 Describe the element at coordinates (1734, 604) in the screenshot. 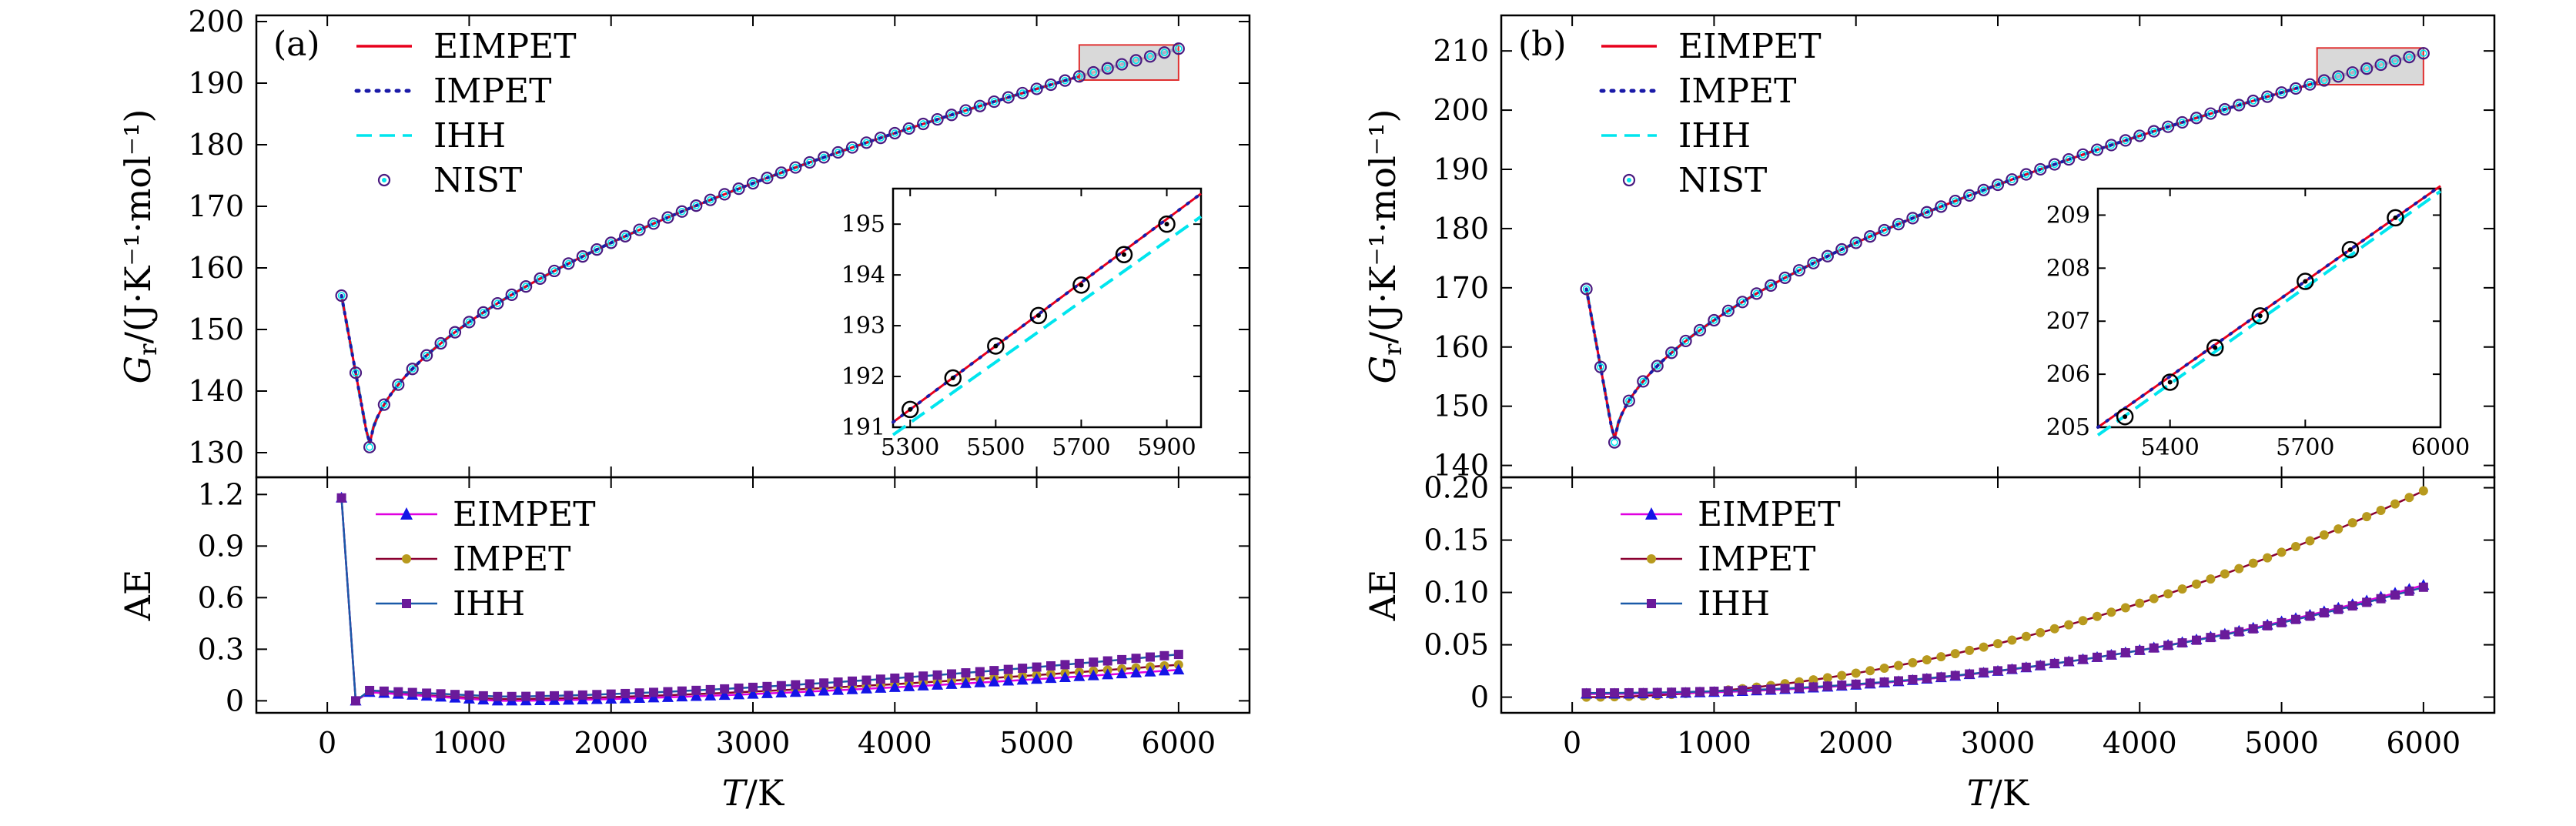

I see `ae-legend-label-ihh: IHH` at that location.